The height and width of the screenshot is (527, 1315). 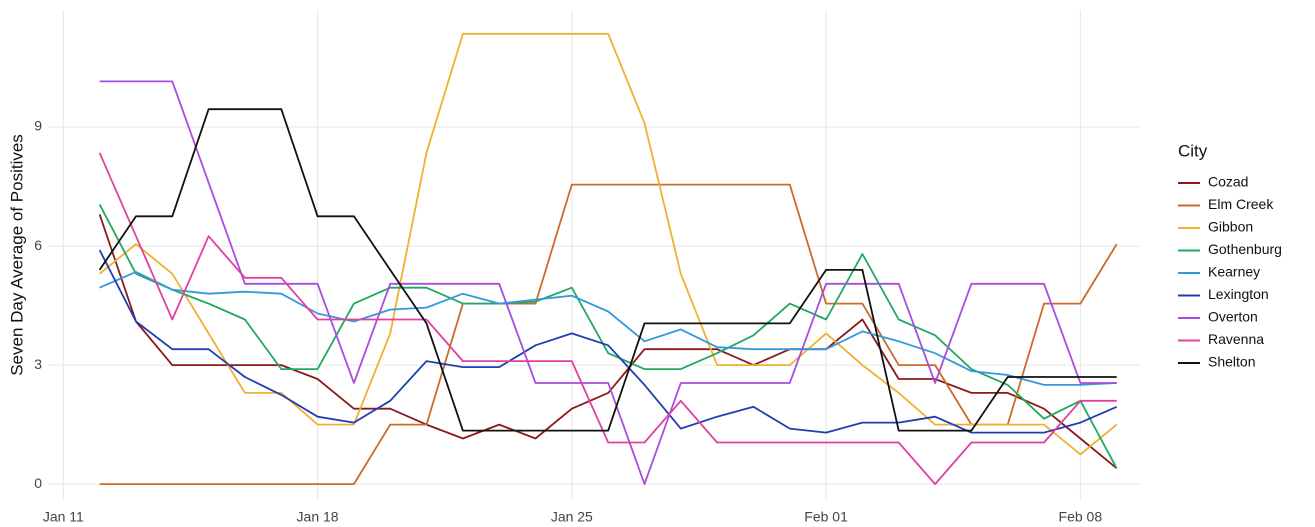 What do you see at coordinates (38, 483) in the screenshot?
I see `y-tick-label: 0` at bounding box center [38, 483].